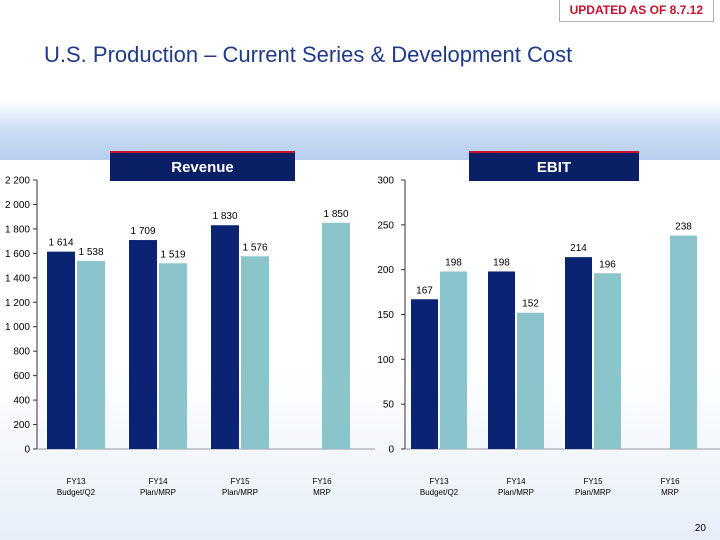 Image resolution: width=720 pixels, height=540 pixels. What do you see at coordinates (335, 214) in the screenshot?
I see `revenue-value-label: 1 850` at bounding box center [335, 214].